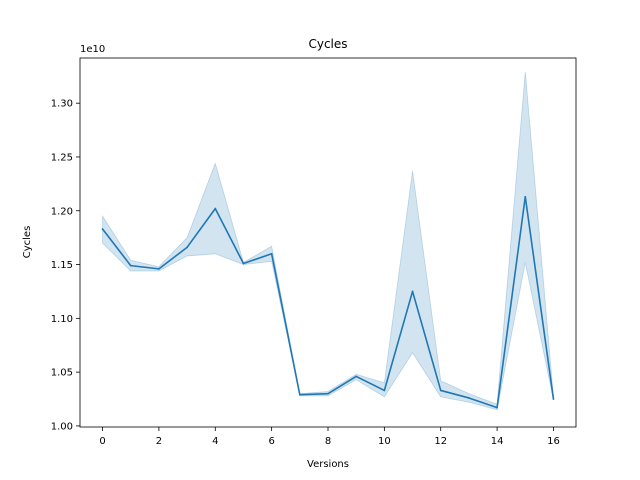  I want to click on y-offset-label: 1e10, so click(92, 49).